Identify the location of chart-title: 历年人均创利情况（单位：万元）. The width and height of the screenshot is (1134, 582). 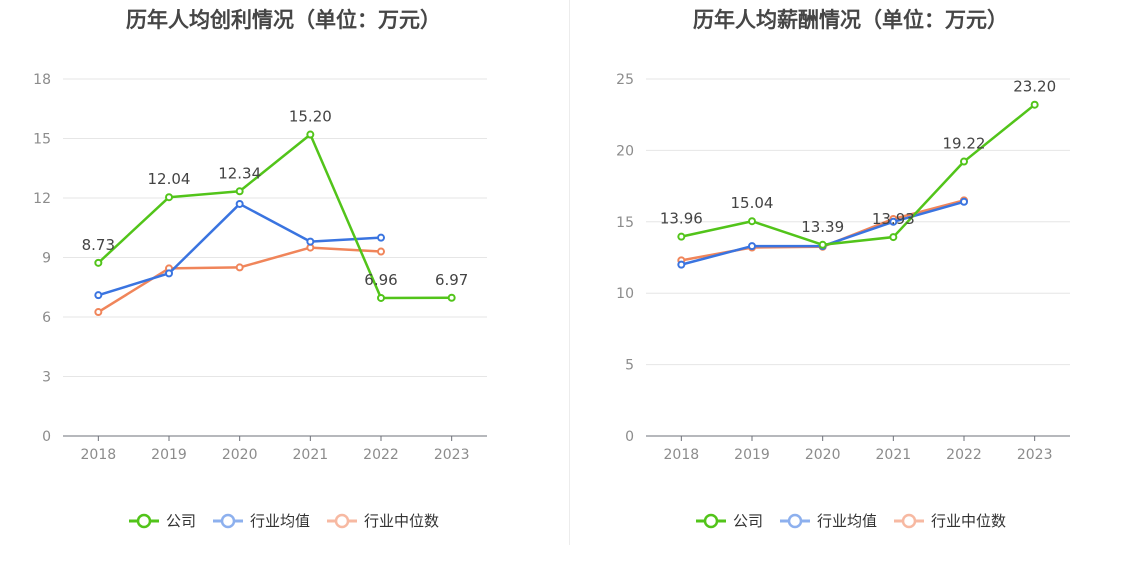
(283, 20).